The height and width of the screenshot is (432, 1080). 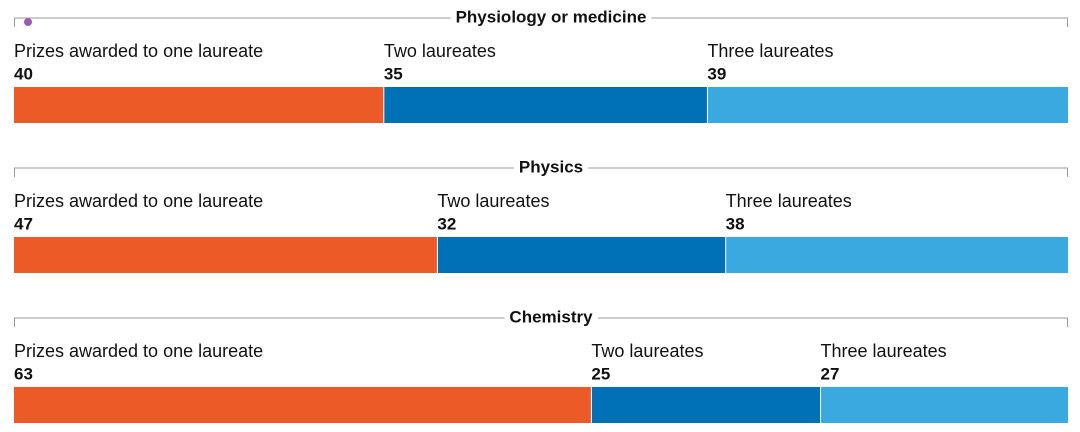 What do you see at coordinates (716, 73) in the screenshot?
I see `value-label: 39` at bounding box center [716, 73].